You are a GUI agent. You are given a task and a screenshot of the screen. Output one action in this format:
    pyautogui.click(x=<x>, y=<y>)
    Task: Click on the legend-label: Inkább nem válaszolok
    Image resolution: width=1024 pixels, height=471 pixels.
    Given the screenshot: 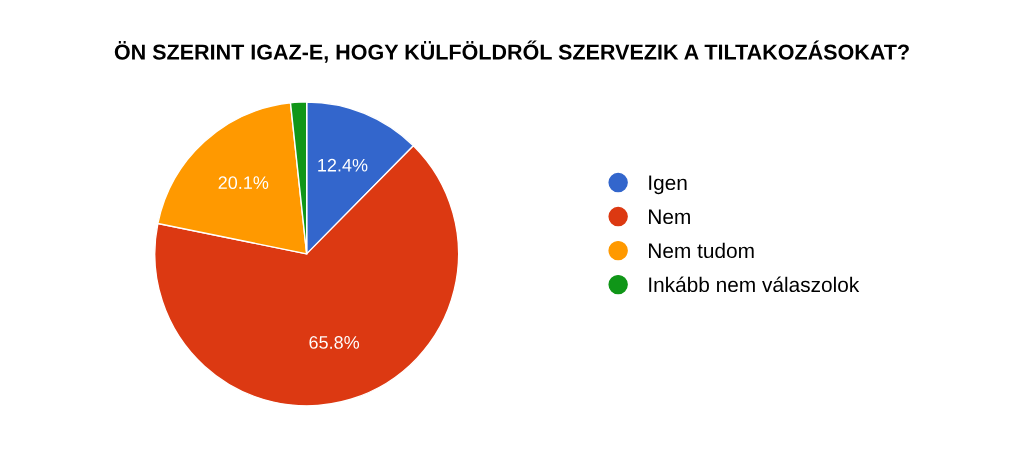 What is the action you would take?
    pyautogui.click(x=754, y=284)
    